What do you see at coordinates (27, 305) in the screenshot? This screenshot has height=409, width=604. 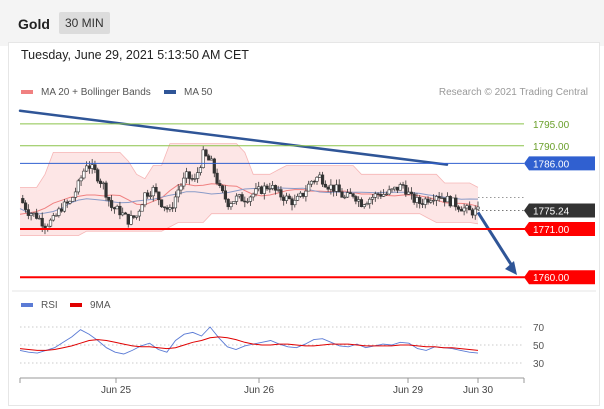 I see `legend-swatch-rsi` at bounding box center [27, 305].